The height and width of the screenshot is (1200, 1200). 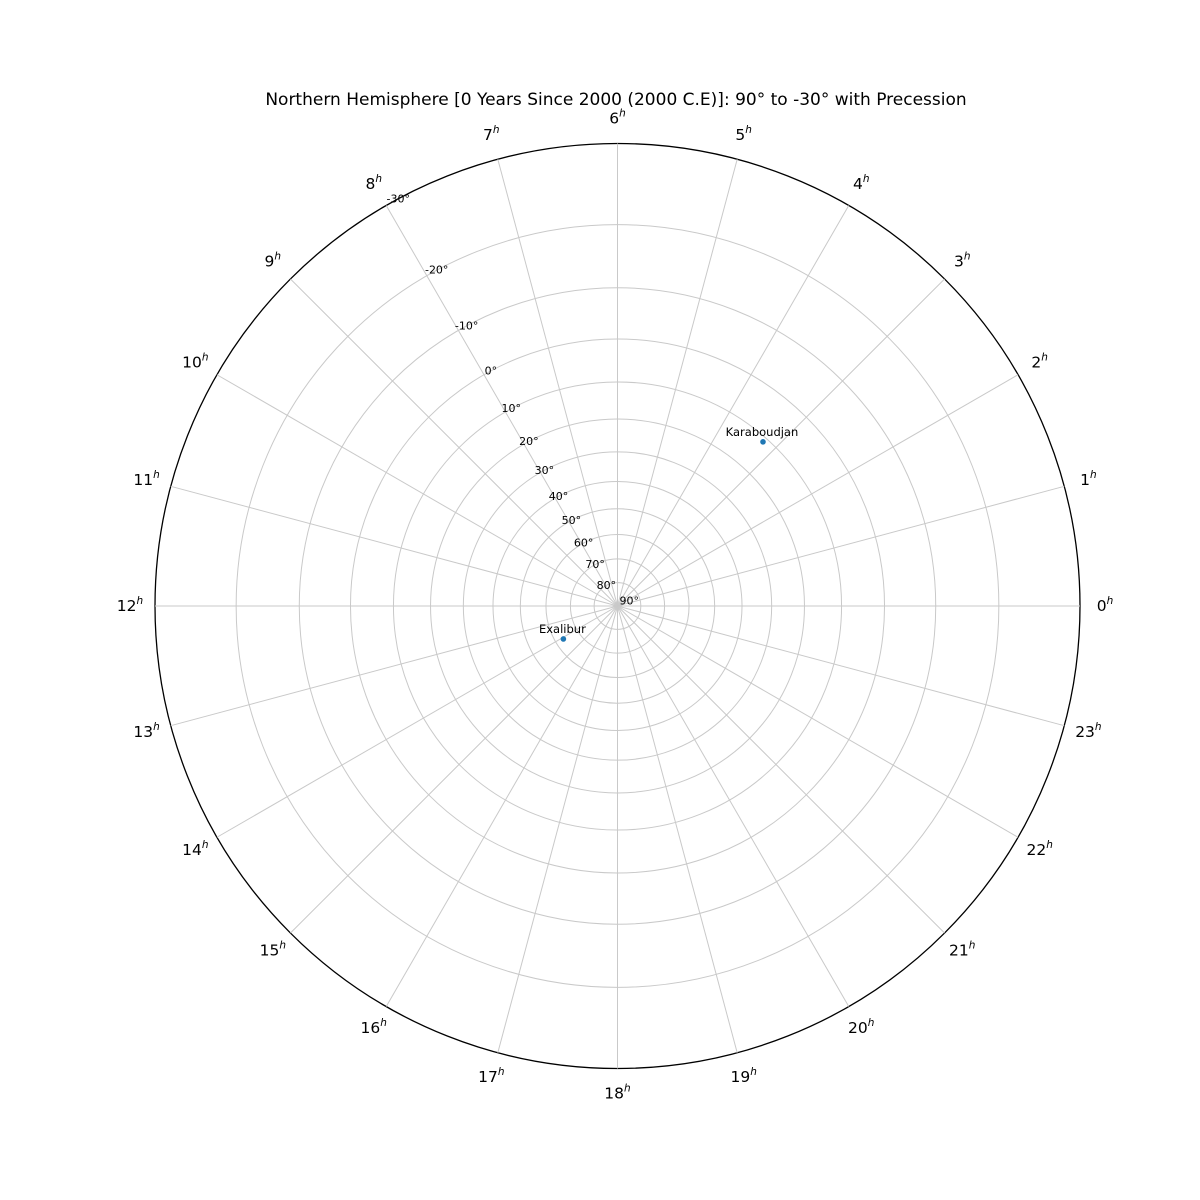 I want to click on hour-label: 5h, so click(x=743, y=134).